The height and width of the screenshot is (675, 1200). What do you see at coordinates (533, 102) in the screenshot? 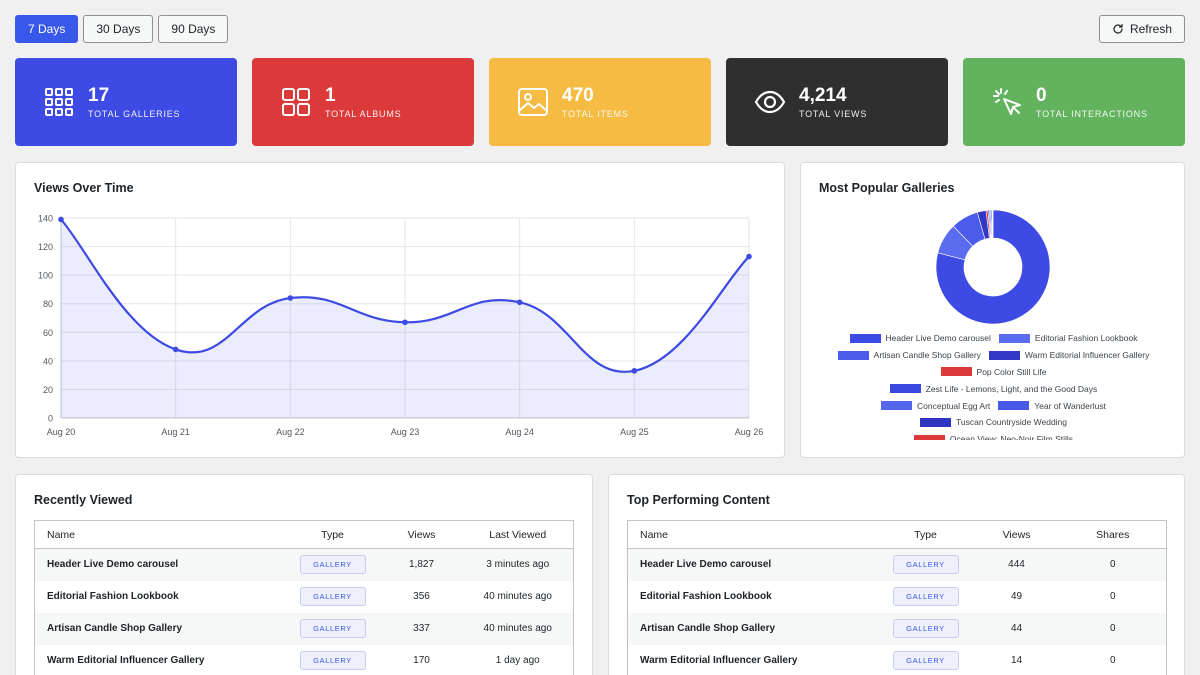
I see `image-icon` at bounding box center [533, 102].